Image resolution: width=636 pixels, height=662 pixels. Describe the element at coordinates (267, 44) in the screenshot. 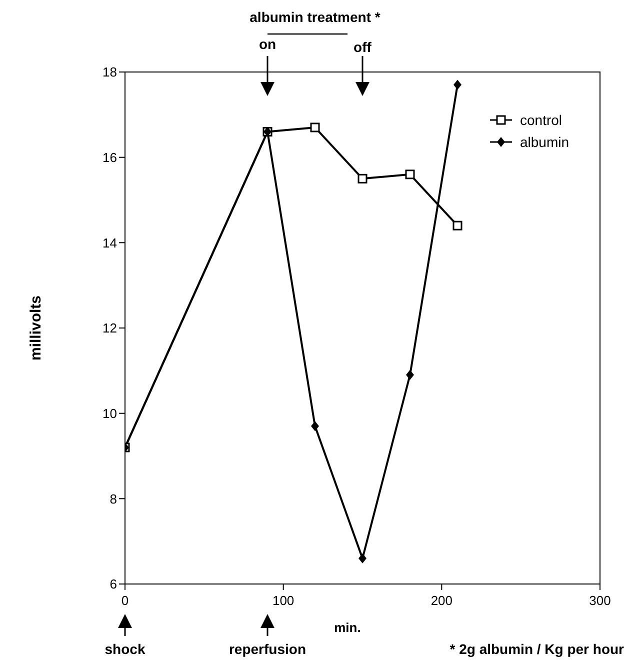

I see `text: on` at that location.